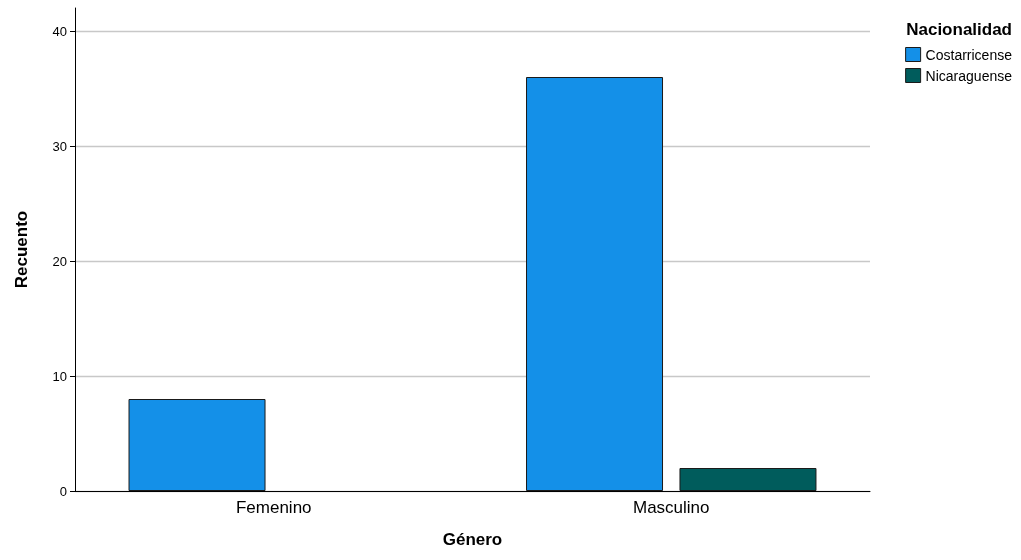 The image size is (1021, 560). I want to click on y-tick-label: 30, so click(59, 146).